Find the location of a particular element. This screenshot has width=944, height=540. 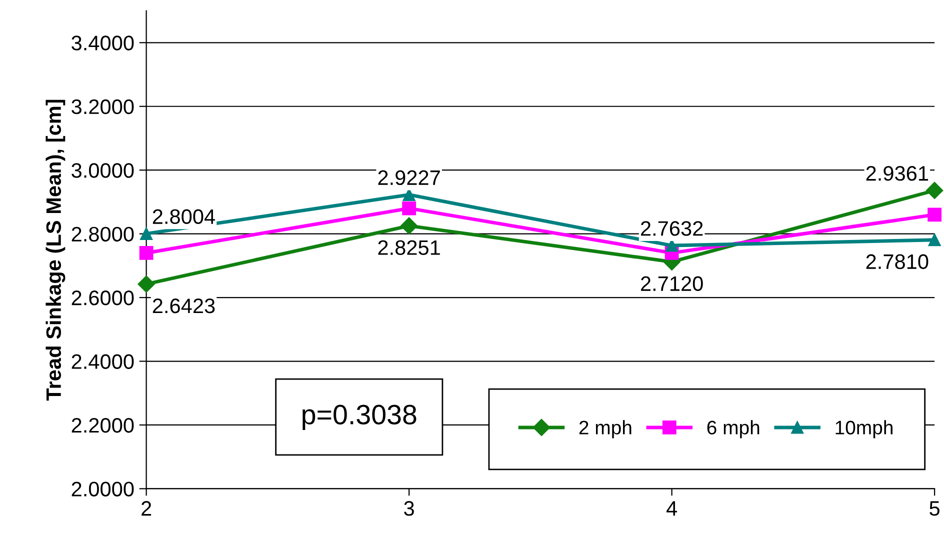

y-tick-label: 3.4000 is located at coordinates (103, 43).